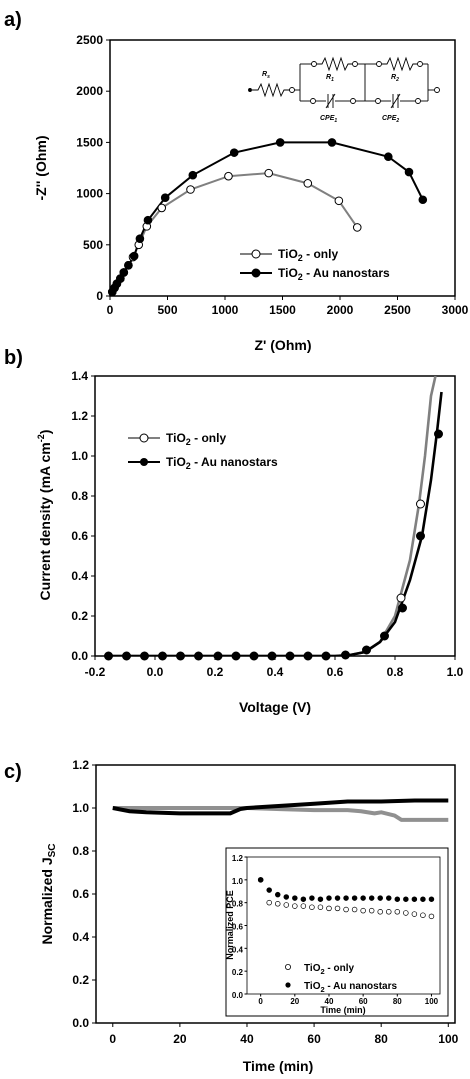 The width and height of the screenshot is (470, 1079). What do you see at coordinates (13, 358) in the screenshot?
I see `panel-b-label: b)` at bounding box center [13, 358].